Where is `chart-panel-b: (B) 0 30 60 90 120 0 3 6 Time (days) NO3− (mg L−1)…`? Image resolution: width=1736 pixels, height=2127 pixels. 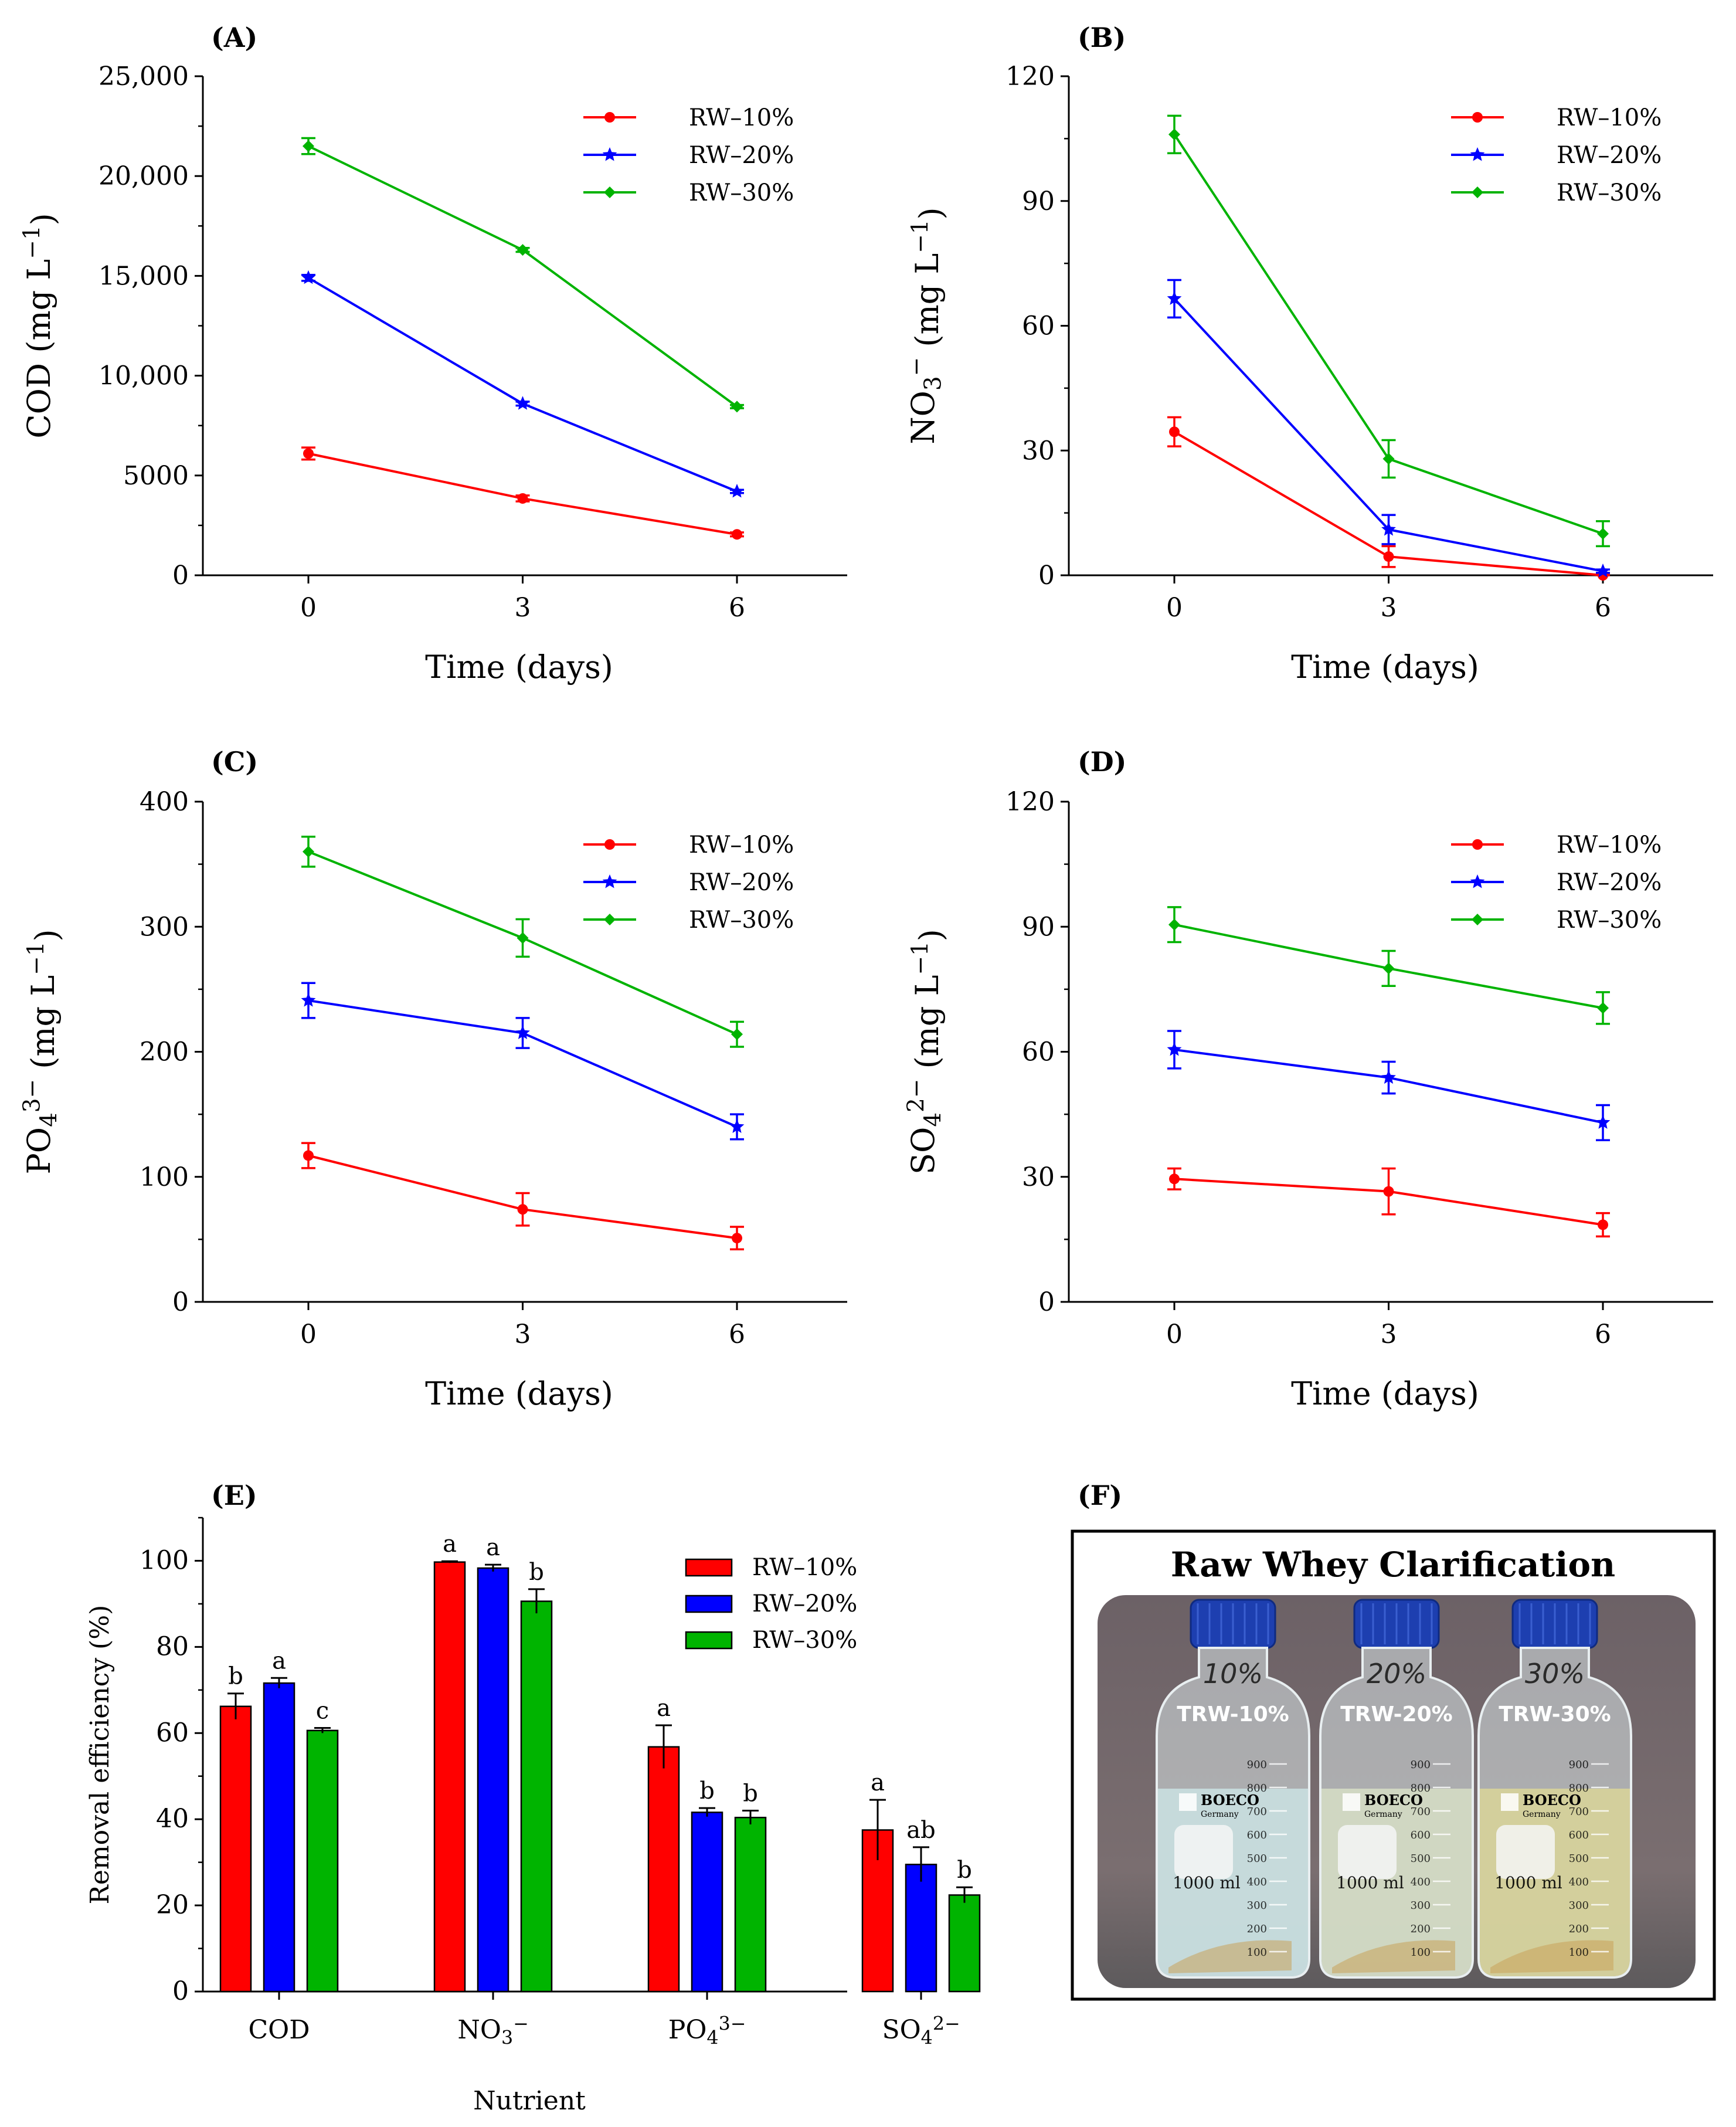 chart-panel-b: (B) 0 30 60 90 120 0 3 6 Time (days) NO3− (mg L−1)… is located at coordinates (1308, 354).